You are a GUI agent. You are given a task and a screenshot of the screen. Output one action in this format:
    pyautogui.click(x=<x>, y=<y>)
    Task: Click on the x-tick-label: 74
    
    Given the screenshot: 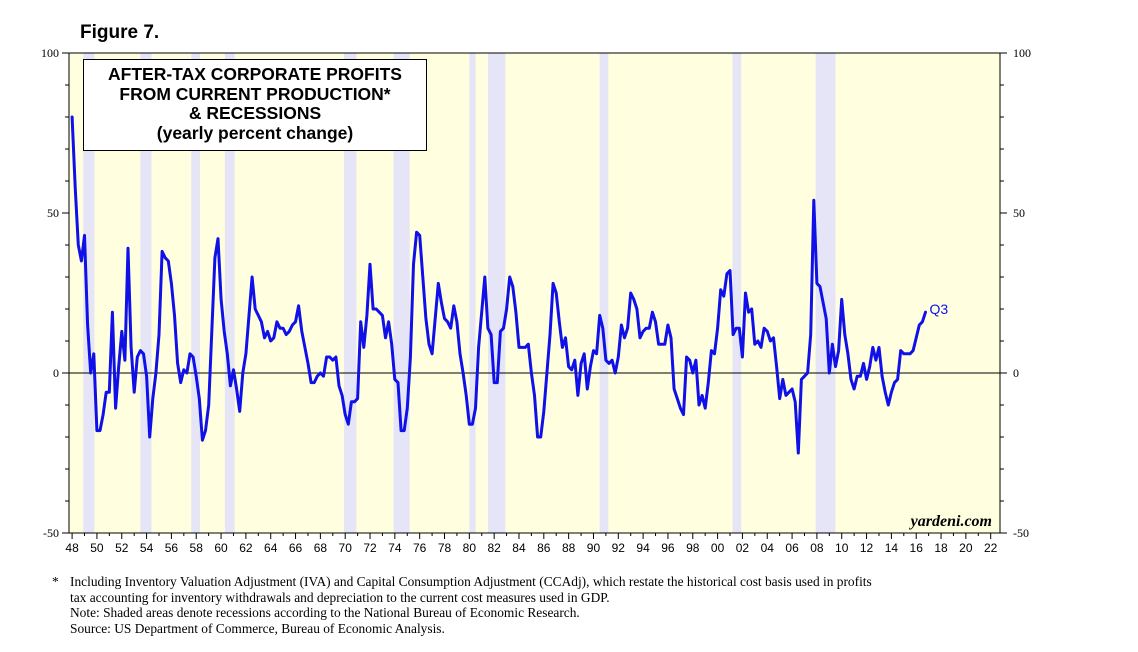 What is the action you would take?
    pyautogui.click(x=395, y=548)
    